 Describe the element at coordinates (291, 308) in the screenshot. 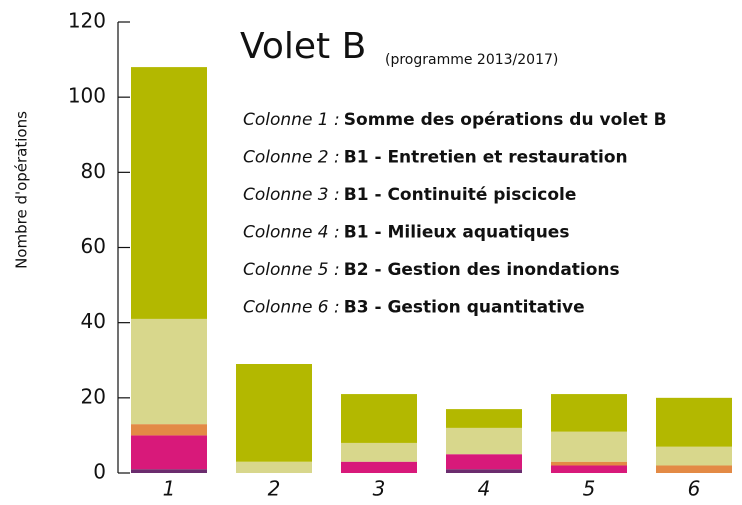

I see `annotation-prefix: Colonne 6 :` at that location.